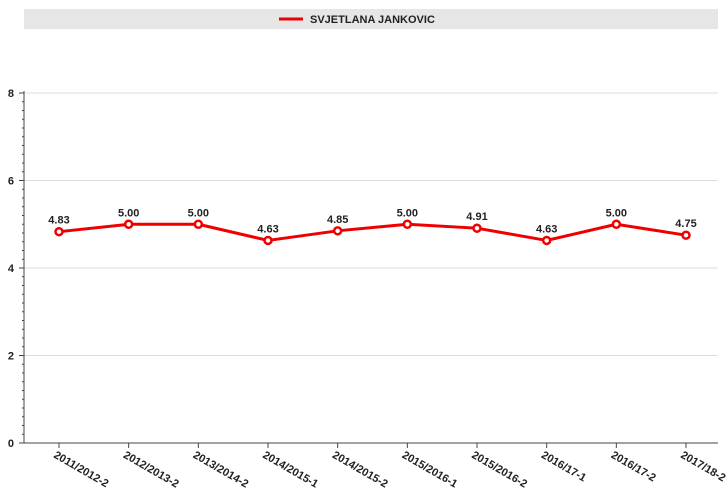  I want to click on data-label: 4.75, so click(685, 224).